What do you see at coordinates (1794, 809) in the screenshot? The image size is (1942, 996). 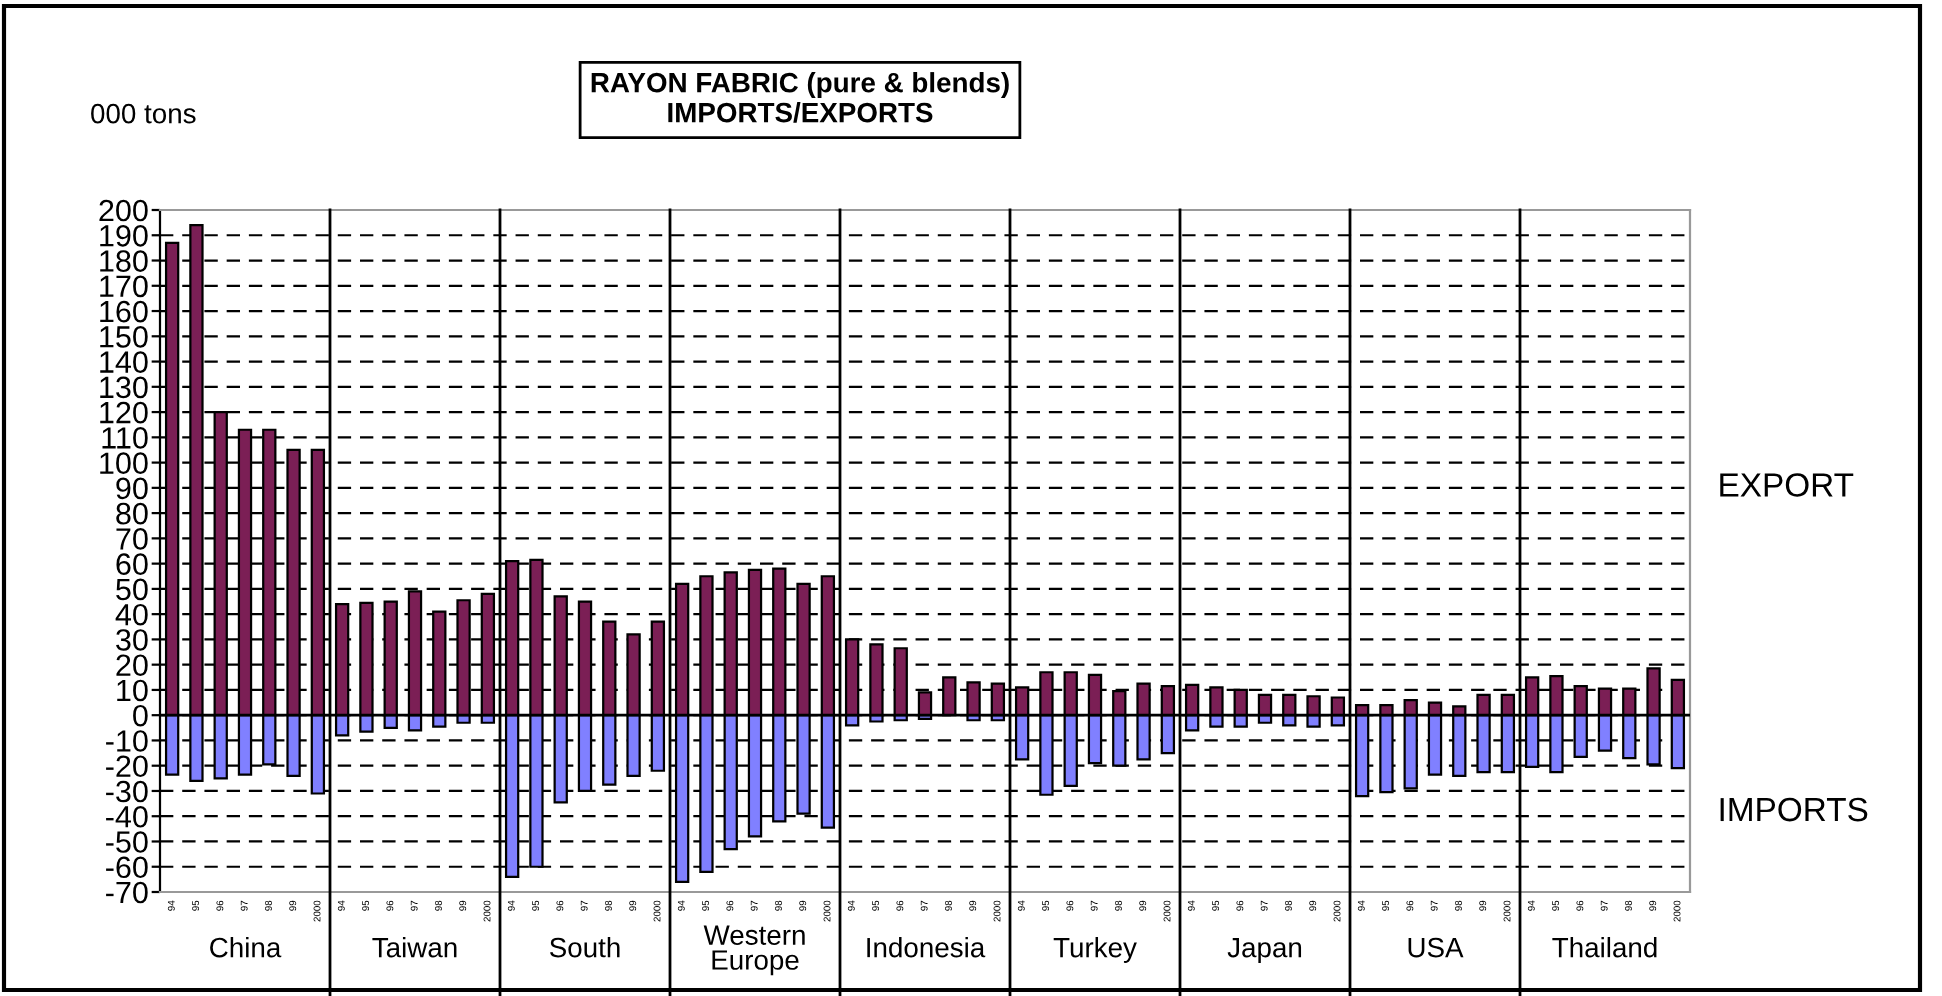 I see `series-label: IMPORTS` at bounding box center [1794, 809].